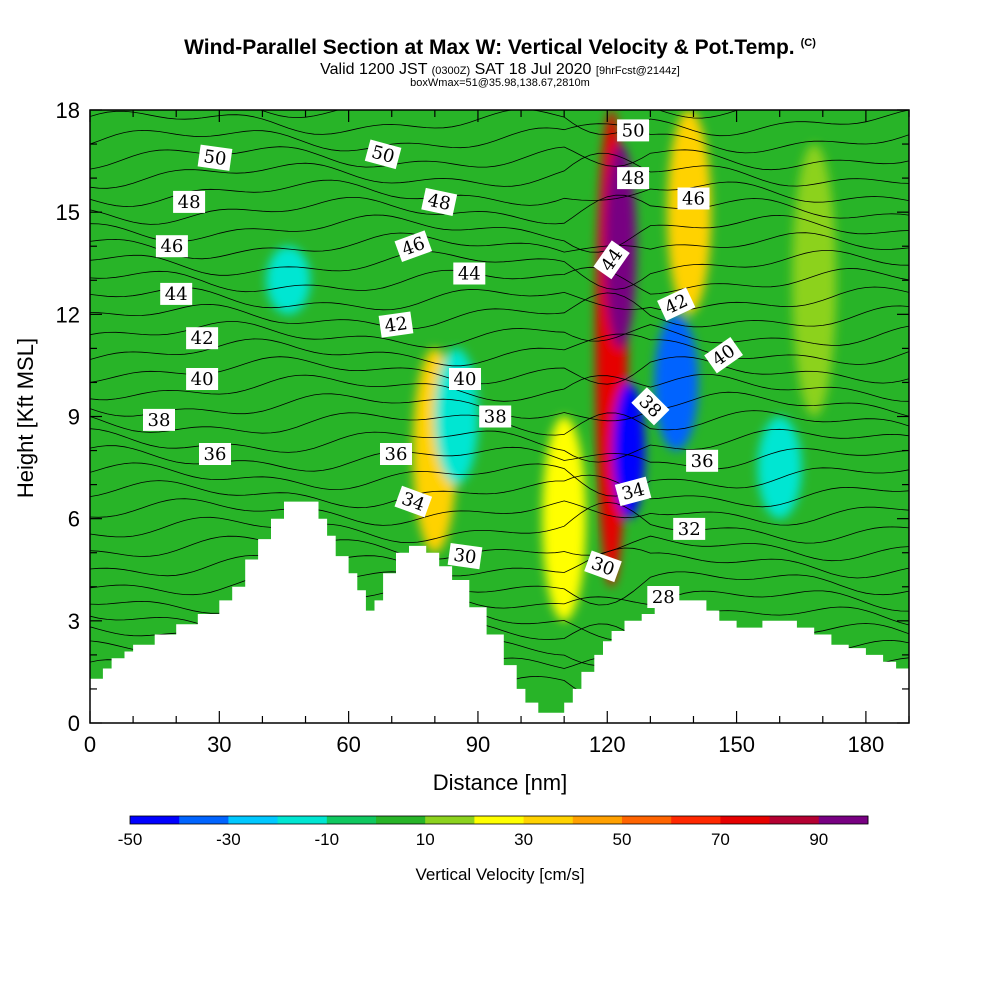  I want to click on colorbar-tick-label: -10, so click(327, 839).